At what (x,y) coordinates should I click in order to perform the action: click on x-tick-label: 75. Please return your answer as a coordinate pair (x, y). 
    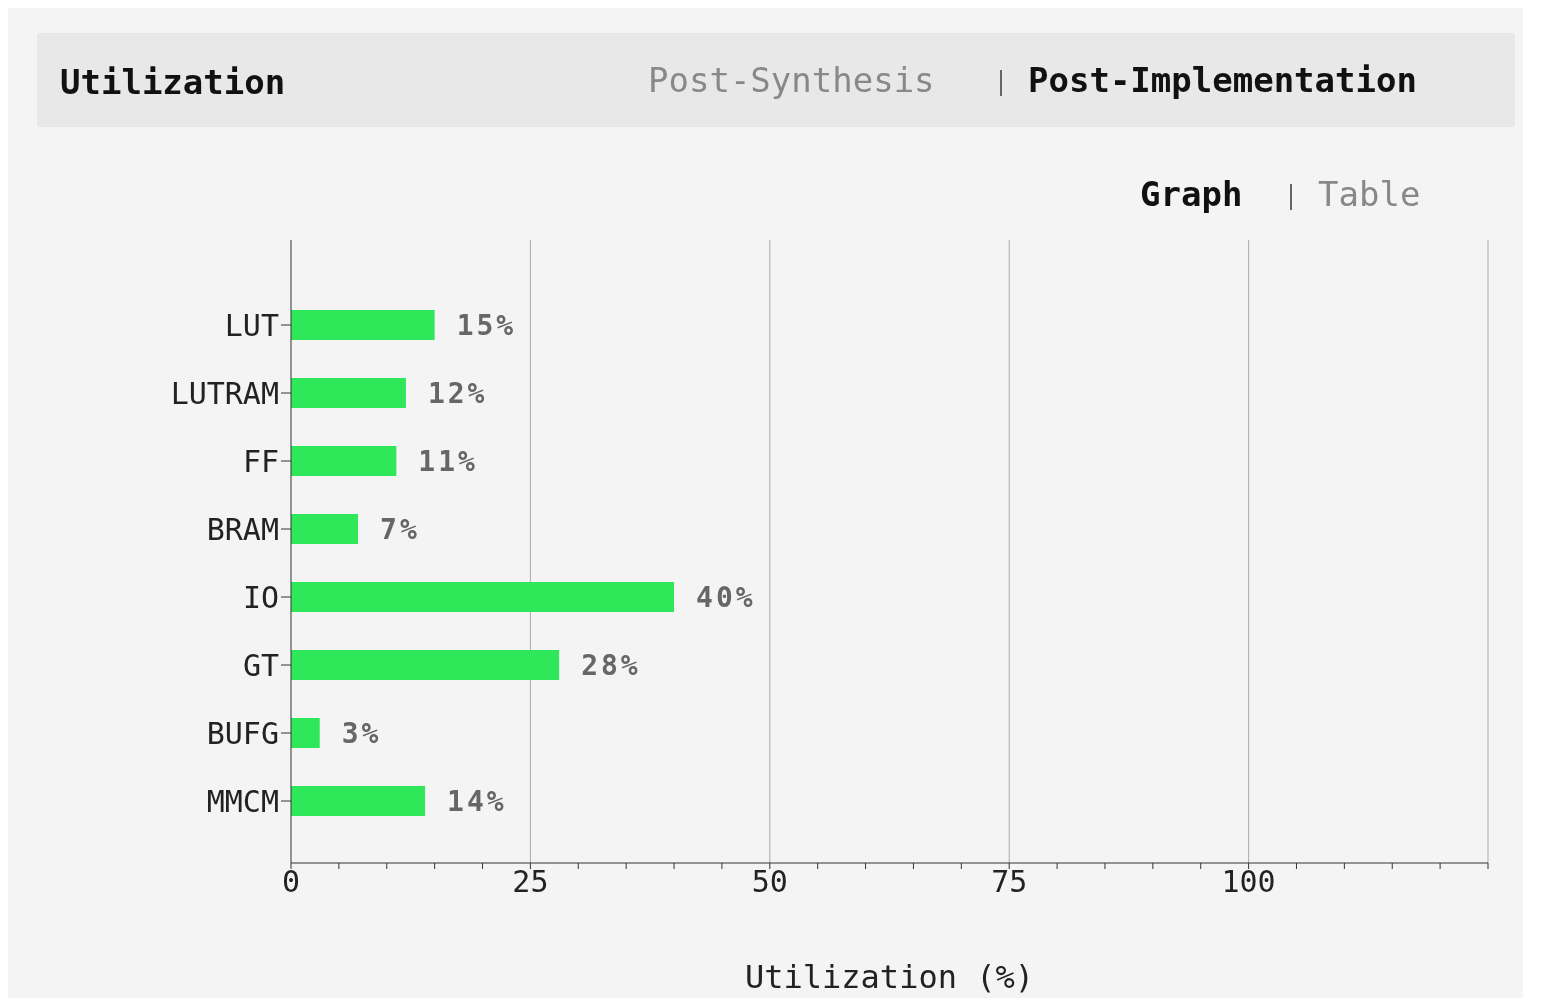
    Looking at the image, I should click on (1009, 882).